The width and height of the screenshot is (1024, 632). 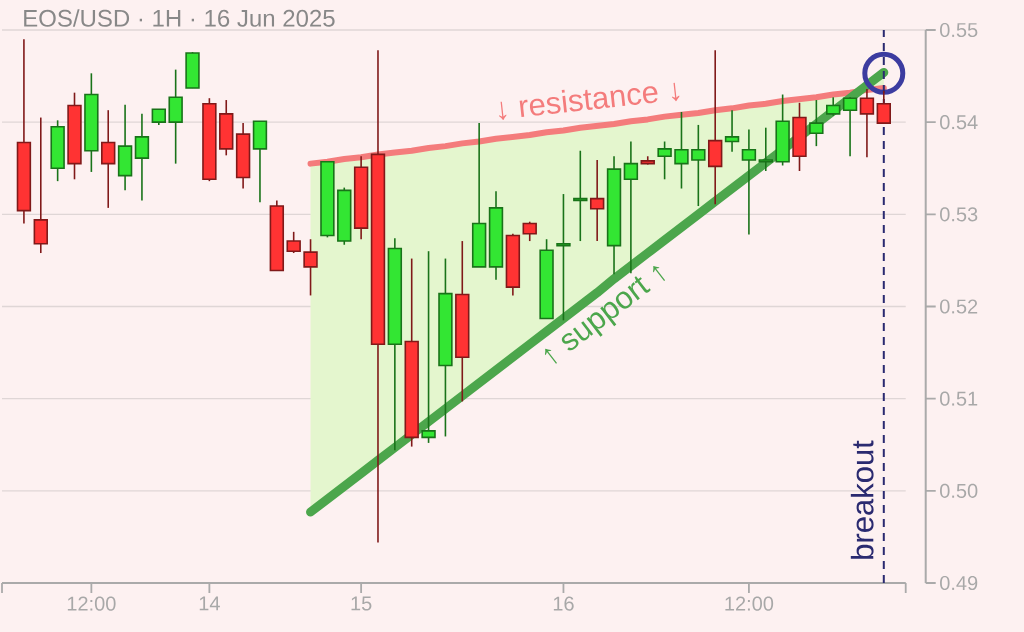 What do you see at coordinates (959, 398) in the screenshot?
I see `y-tick-label: 0.51` at bounding box center [959, 398].